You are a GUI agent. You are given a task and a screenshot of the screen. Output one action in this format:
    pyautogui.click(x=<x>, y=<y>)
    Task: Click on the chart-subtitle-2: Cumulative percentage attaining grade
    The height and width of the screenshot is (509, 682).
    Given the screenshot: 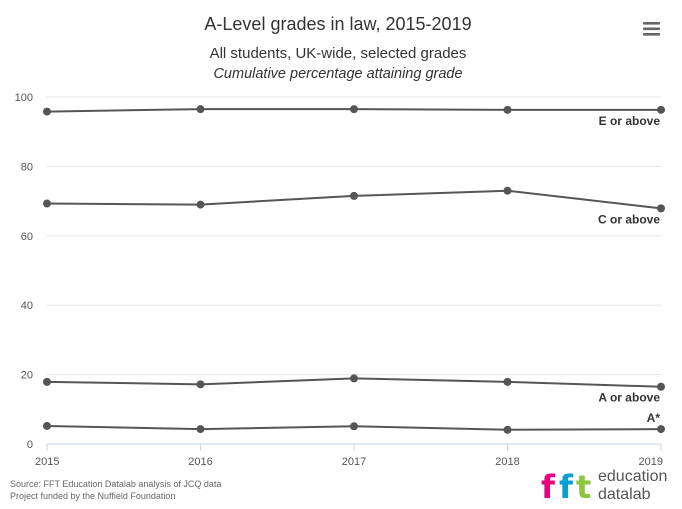 What is the action you would take?
    pyautogui.click(x=337, y=74)
    